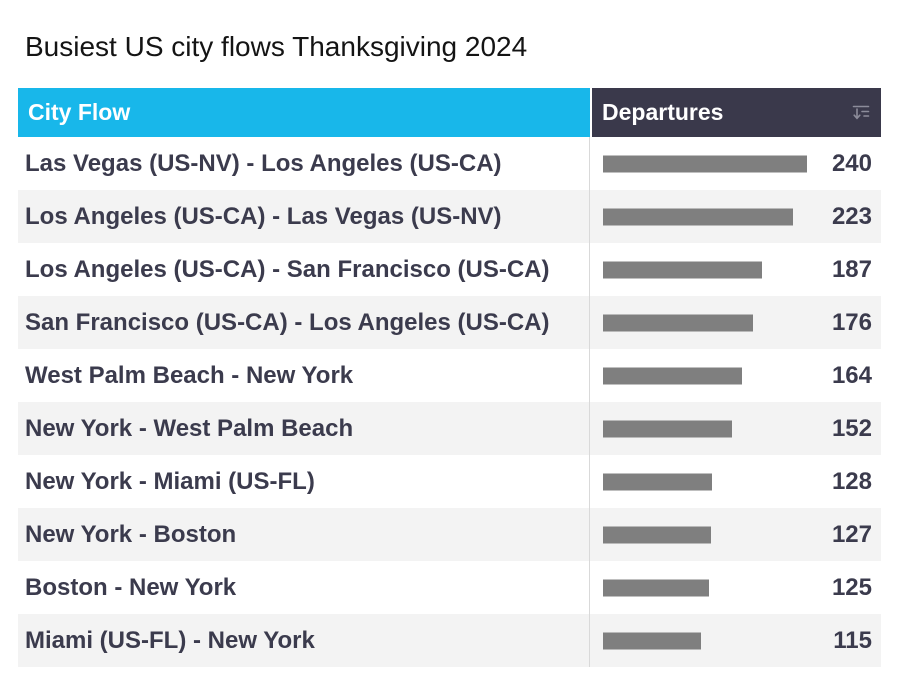 This screenshot has width=900, height=700. I want to click on table-row: New York - Boston 127, so click(449, 534).